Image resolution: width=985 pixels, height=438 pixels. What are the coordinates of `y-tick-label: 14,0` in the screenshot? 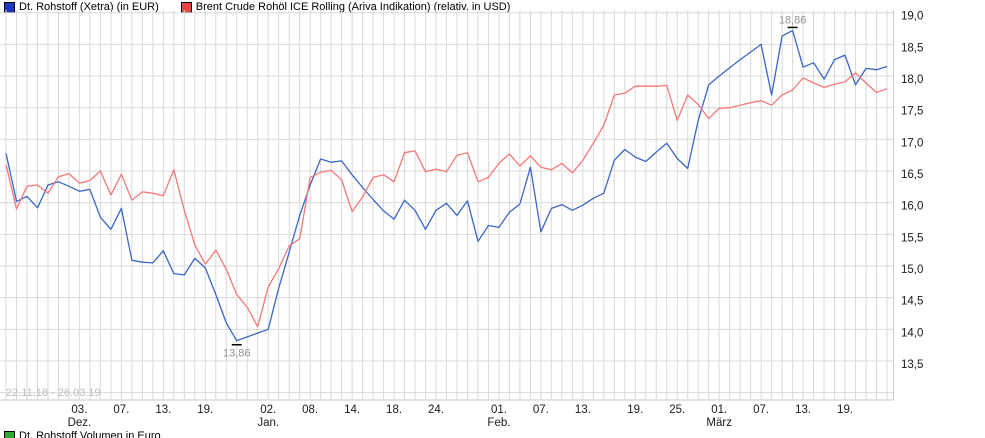 It's located at (912, 333).